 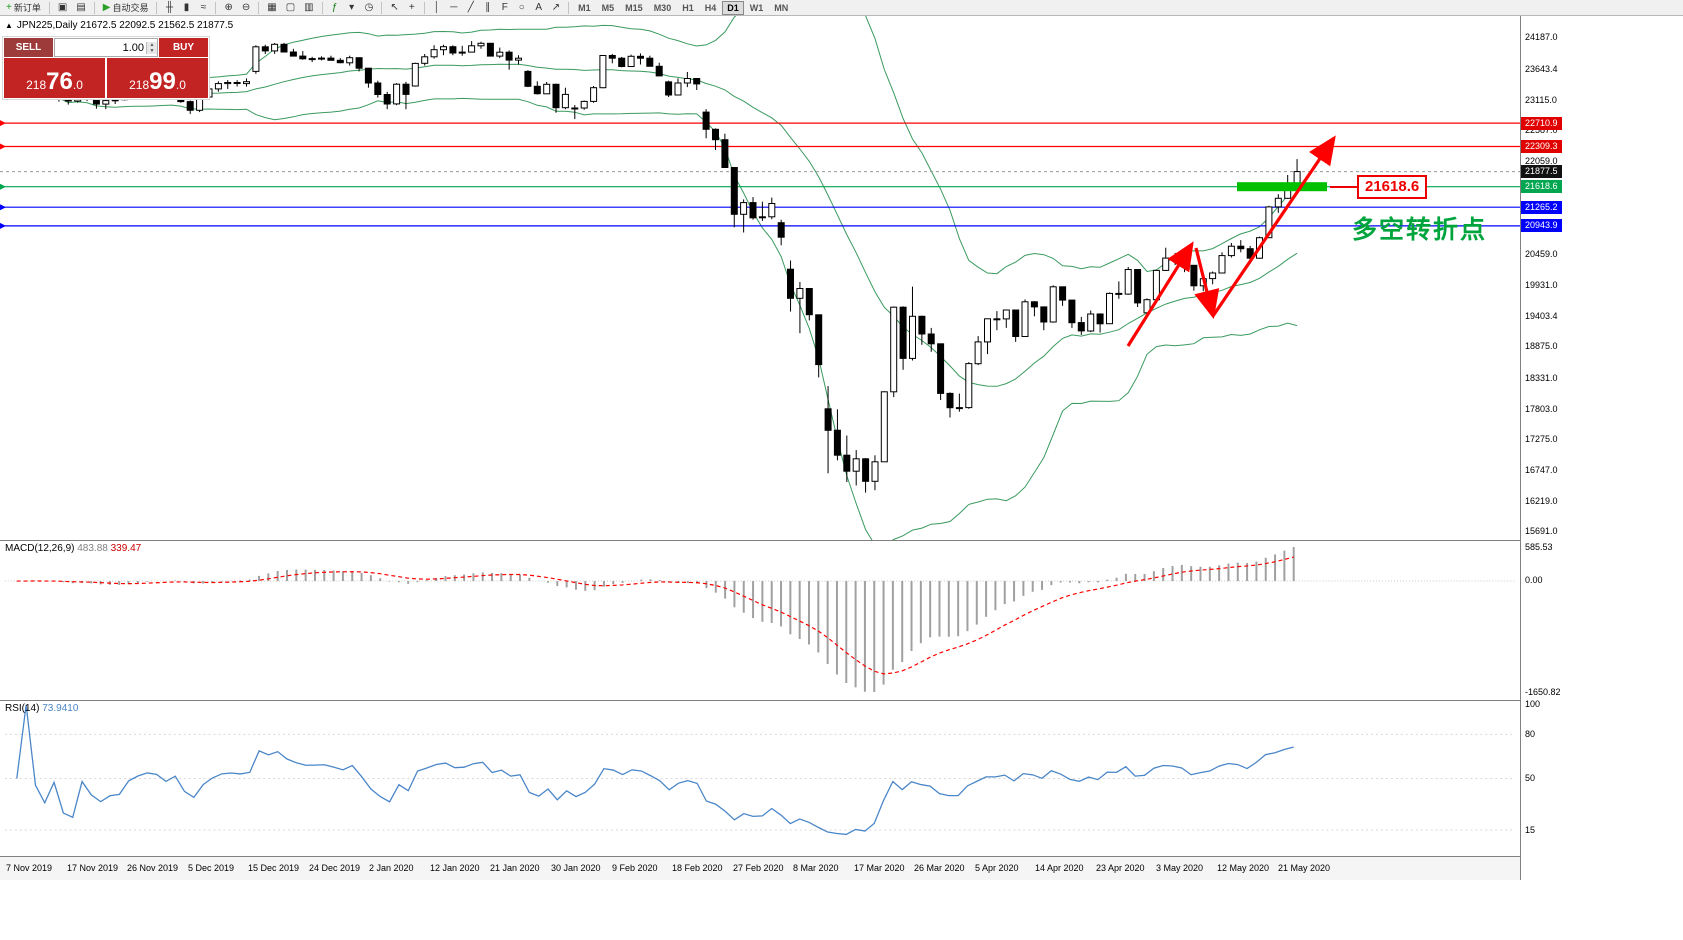 What do you see at coordinates (394, 8) in the screenshot?
I see `cursor-icon: ↖` at bounding box center [394, 8].